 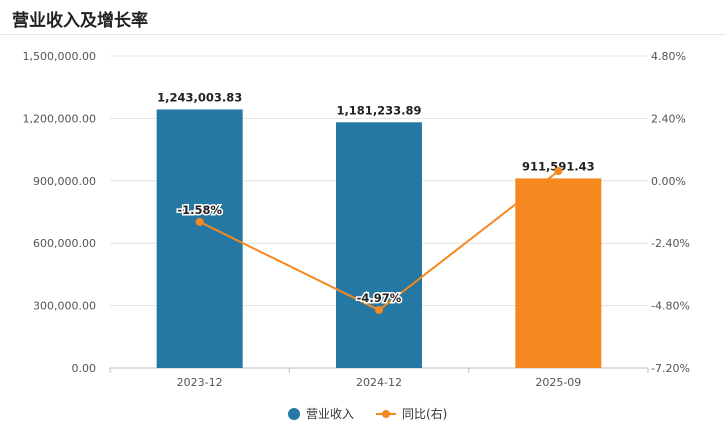 I want to click on left-axis-tick-label: 900,000.00, so click(x=64, y=181).